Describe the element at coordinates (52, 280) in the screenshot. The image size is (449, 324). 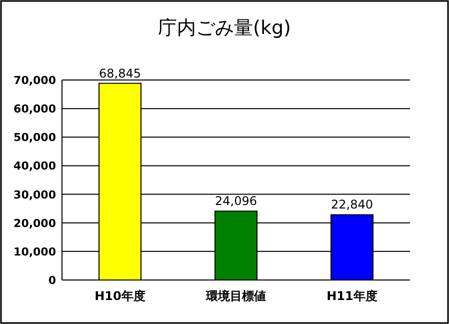
I see `y-tick-label: 0` at that location.